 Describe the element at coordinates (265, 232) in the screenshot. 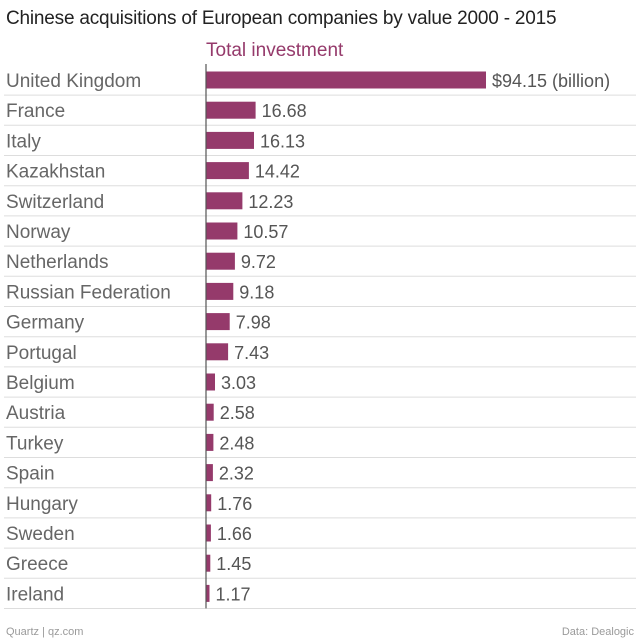

I see `value-label: 10.57` at that location.